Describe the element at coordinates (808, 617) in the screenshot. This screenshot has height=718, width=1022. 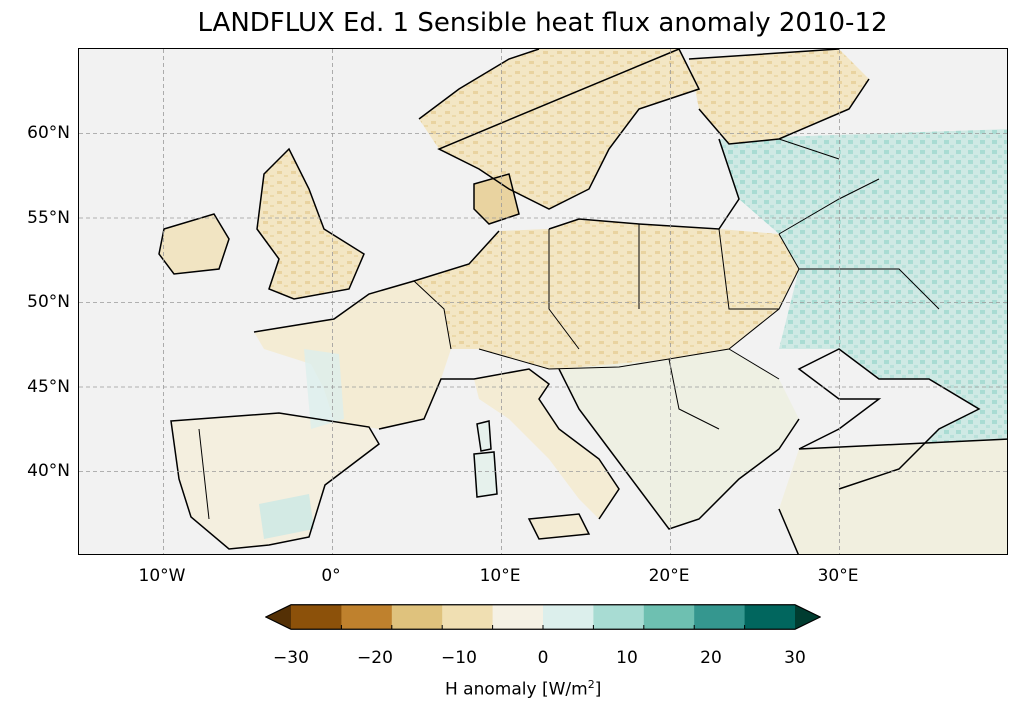
I see `colorbar-extend-high` at that location.